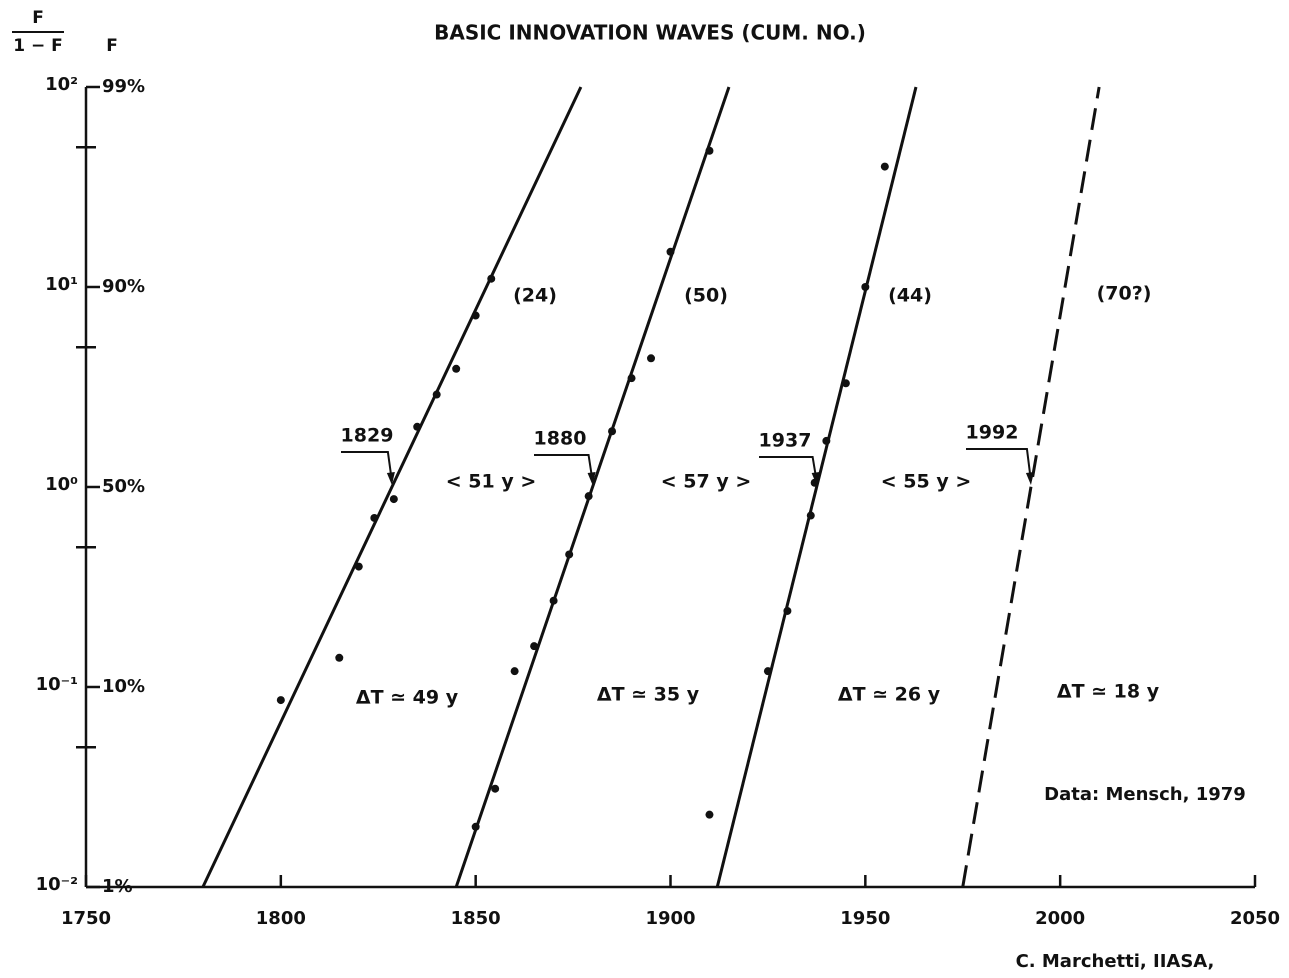 The image size is (1289, 978). What do you see at coordinates (1115, 961) in the screenshot?
I see `credit: C. Marchetti, IIASA,` at bounding box center [1115, 961].